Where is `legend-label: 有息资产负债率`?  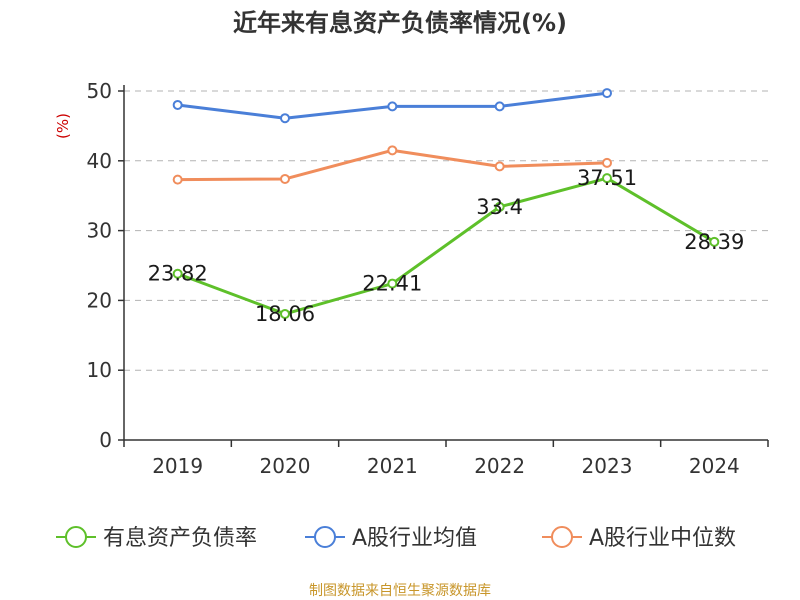
legend-label: 有息资产负债率 is located at coordinates (180, 538).